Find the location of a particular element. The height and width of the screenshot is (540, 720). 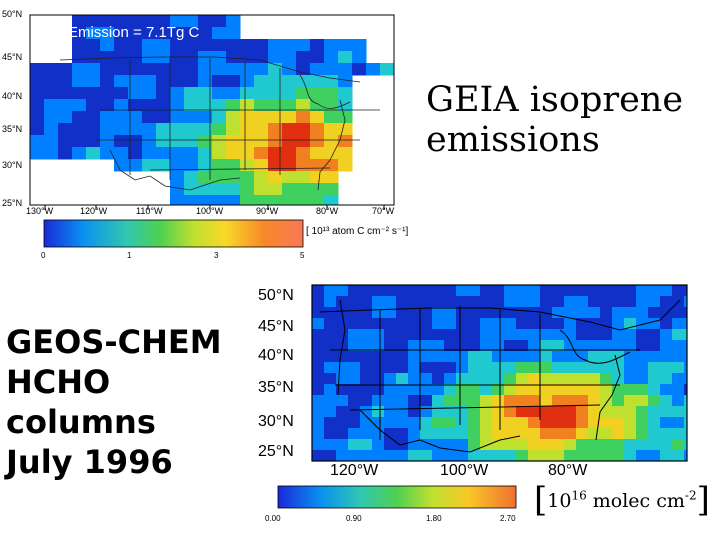

geia-title: GEIA isoprene emissions is located at coordinates (571, 120).